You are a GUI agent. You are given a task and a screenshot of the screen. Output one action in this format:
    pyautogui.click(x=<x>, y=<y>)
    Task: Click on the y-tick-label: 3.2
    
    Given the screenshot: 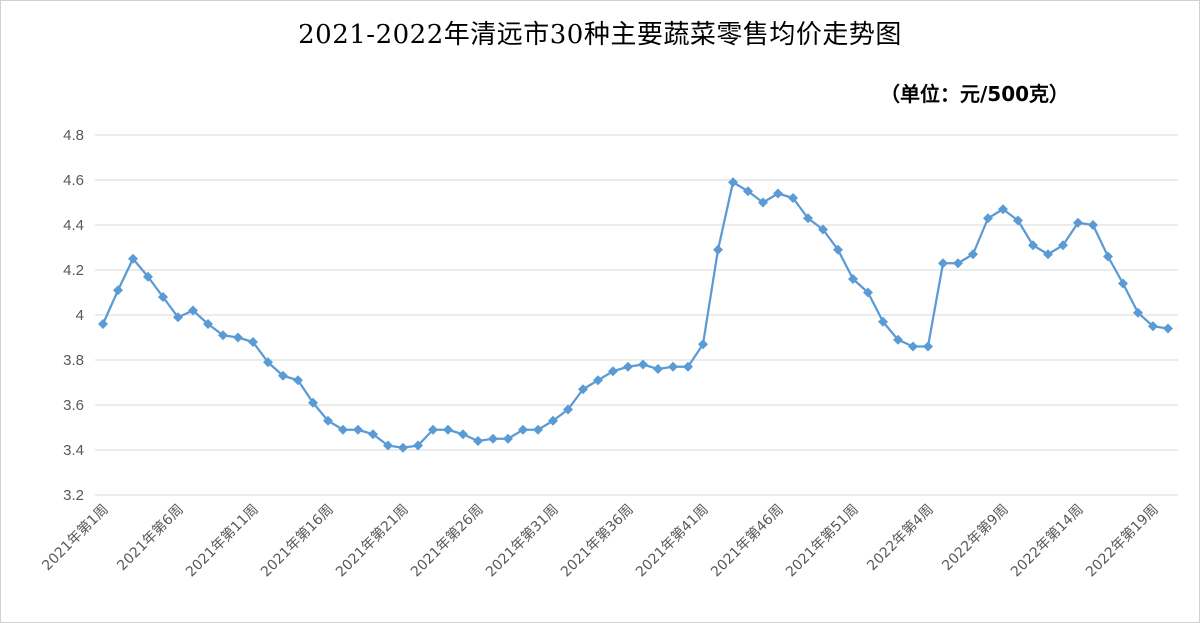 What is the action you would take?
    pyautogui.click(x=73, y=495)
    